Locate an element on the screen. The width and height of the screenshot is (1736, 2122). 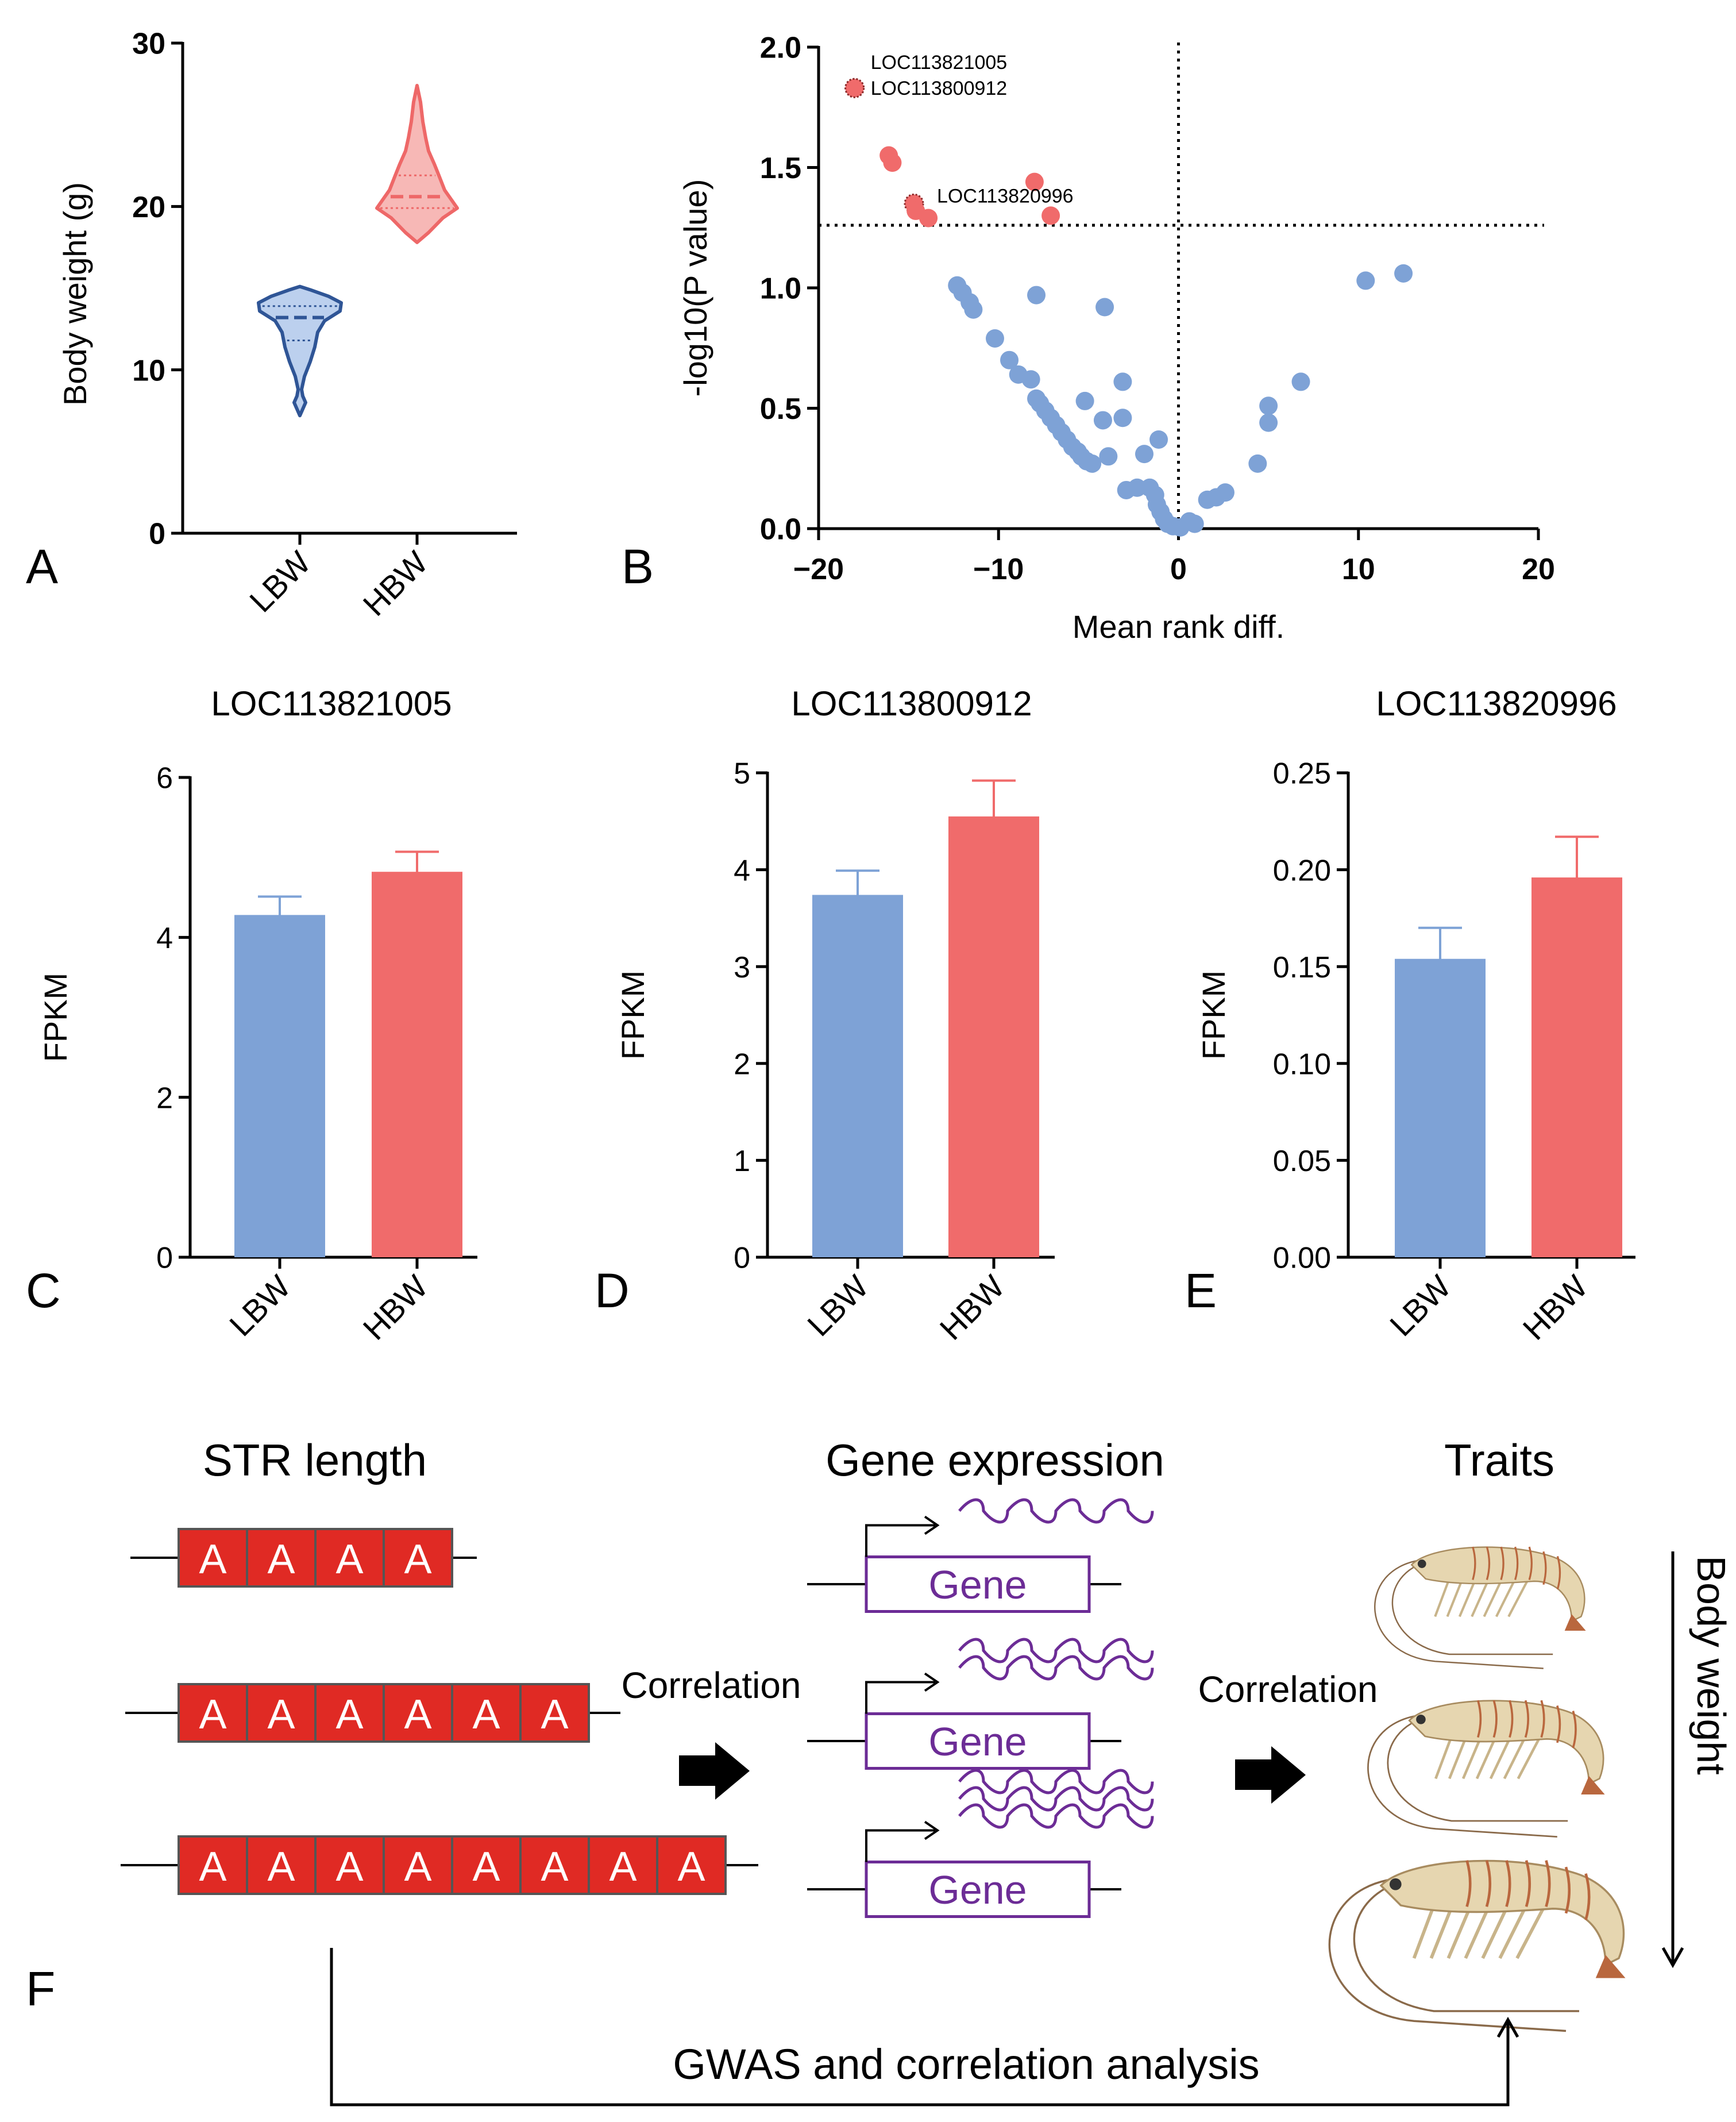
promoter-arrowhead is located at coordinates (932, 1525).